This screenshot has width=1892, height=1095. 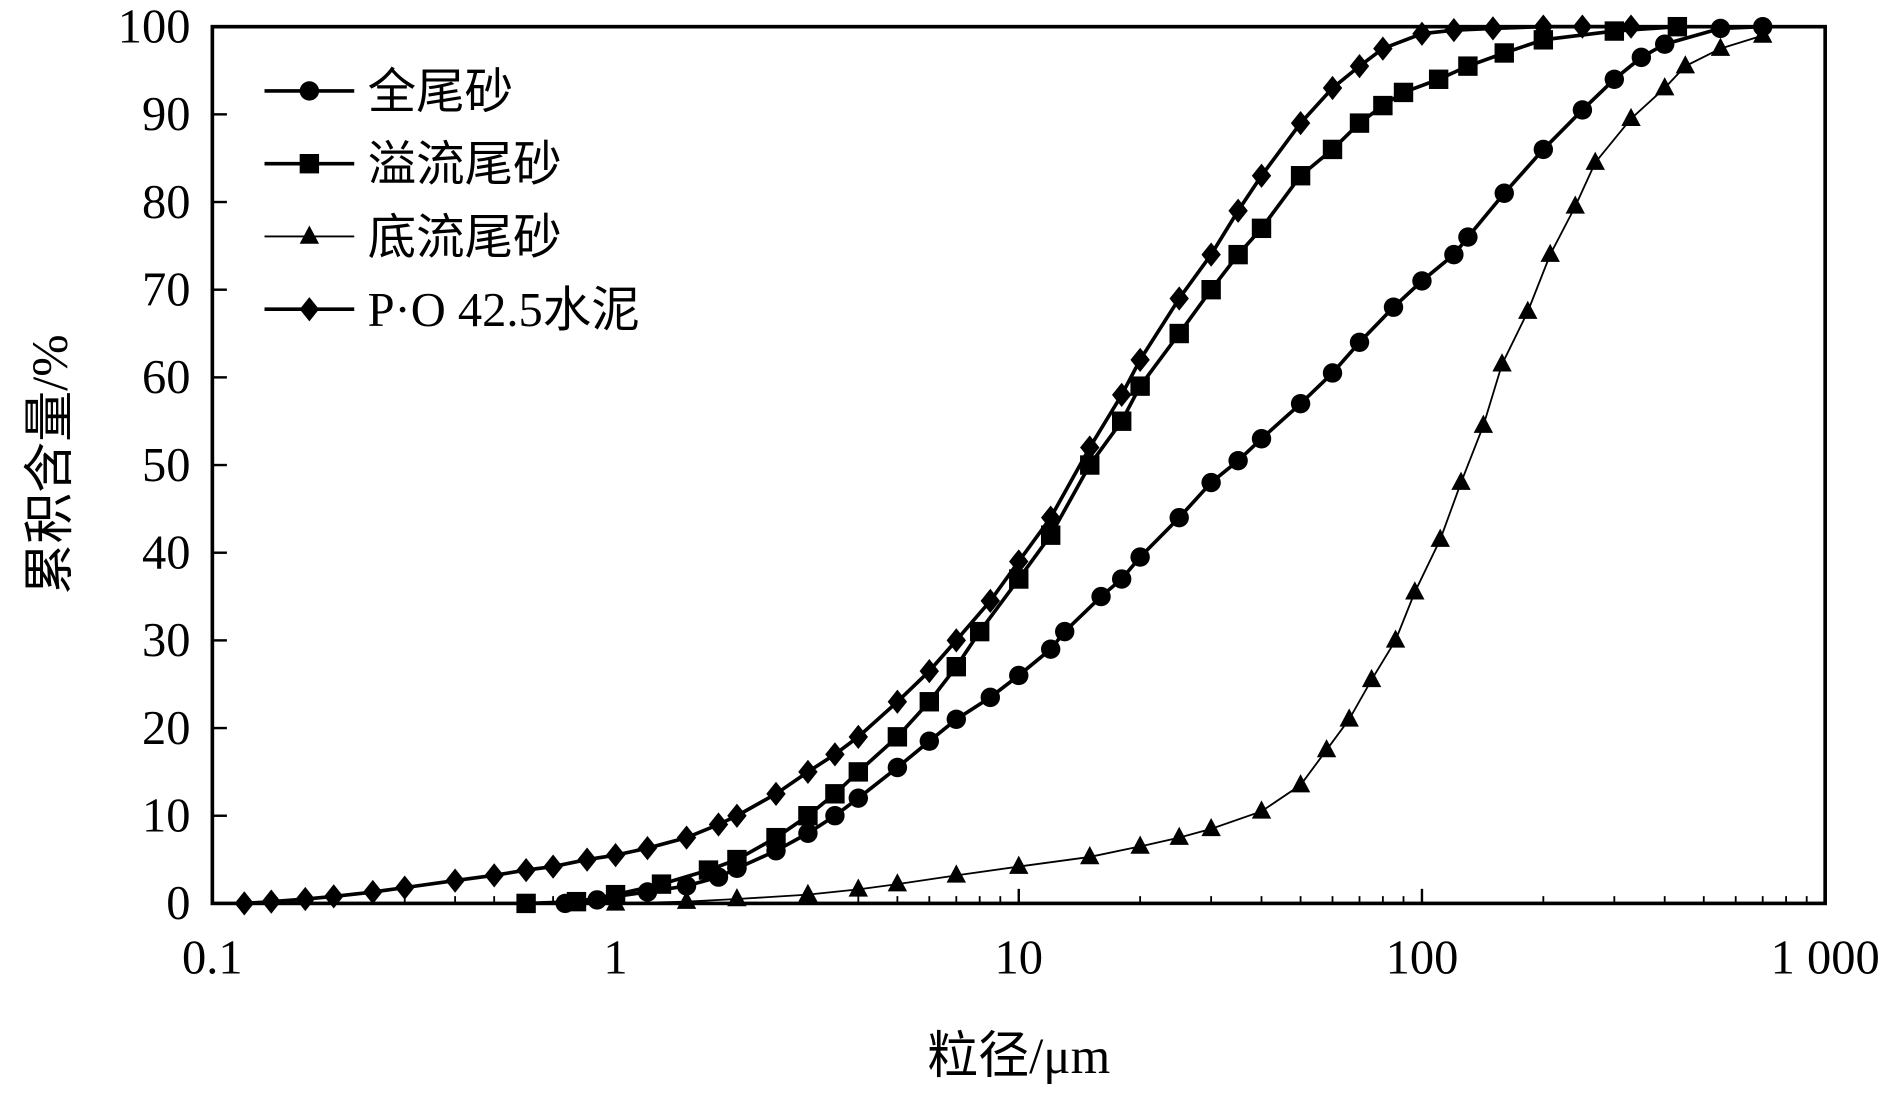 What do you see at coordinates (154, 26) in the screenshot?
I see `y-tick-label: 100` at bounding box center [154, 26].